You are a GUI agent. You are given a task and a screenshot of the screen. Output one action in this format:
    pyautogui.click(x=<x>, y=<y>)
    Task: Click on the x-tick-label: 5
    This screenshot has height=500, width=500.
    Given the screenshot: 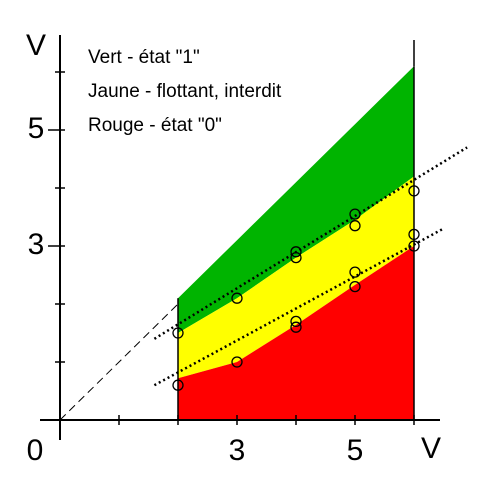 What is the action you would take?
    pyautogui.click(x=355, y=450)
    